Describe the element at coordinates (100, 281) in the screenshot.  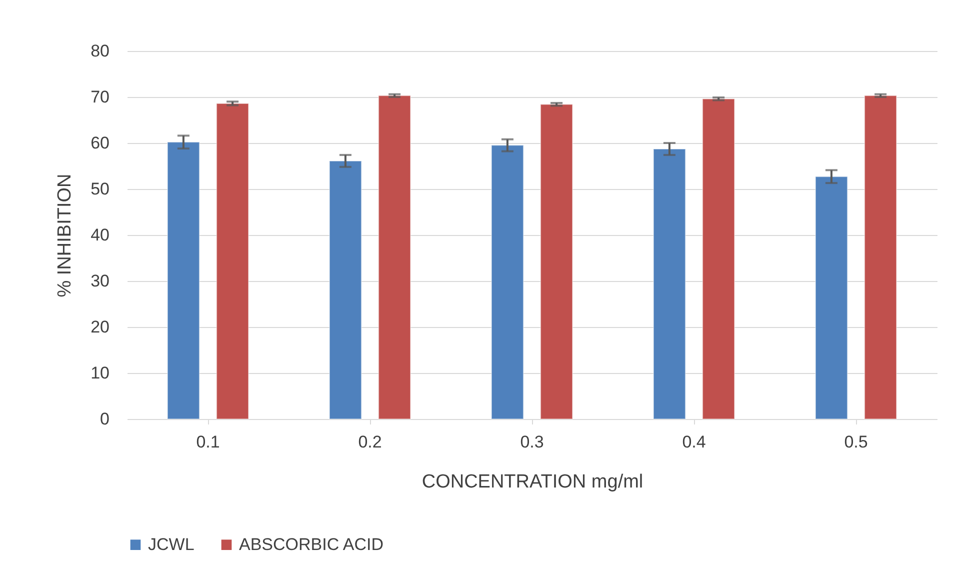
I see `y-tick-label: 30` at that location.